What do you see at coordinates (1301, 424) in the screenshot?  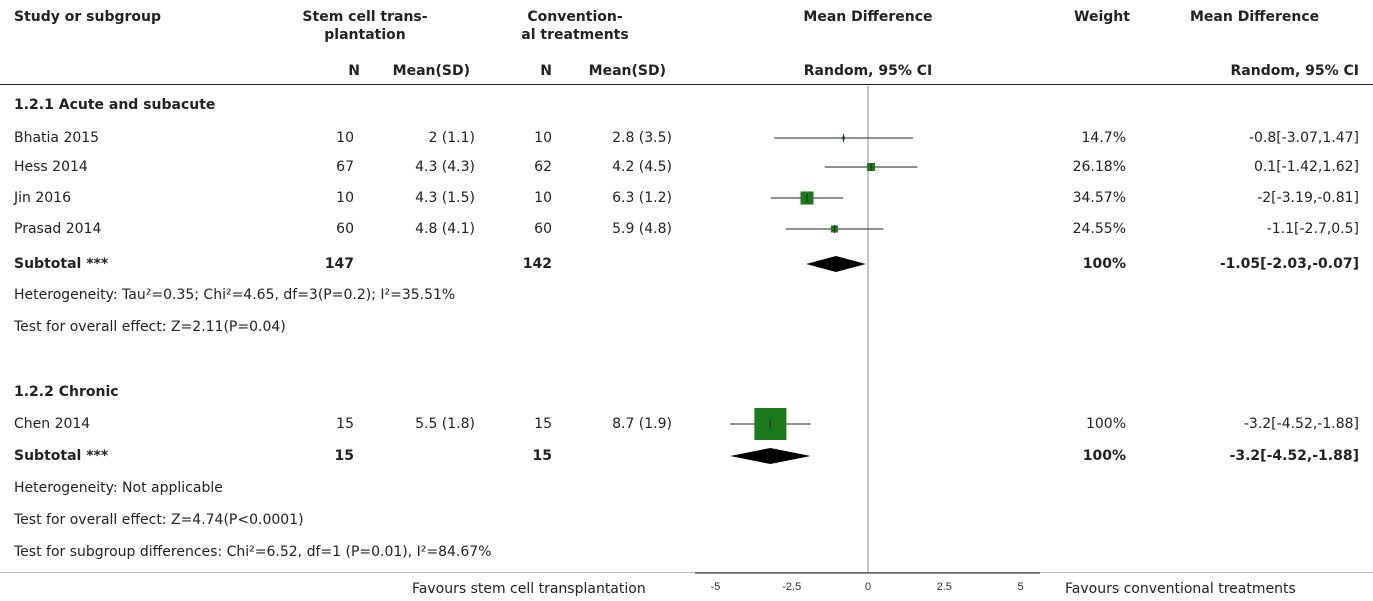 I see `study-ci: -3.2[-4.52,-1.88]` at bounding box center [1301, 424].